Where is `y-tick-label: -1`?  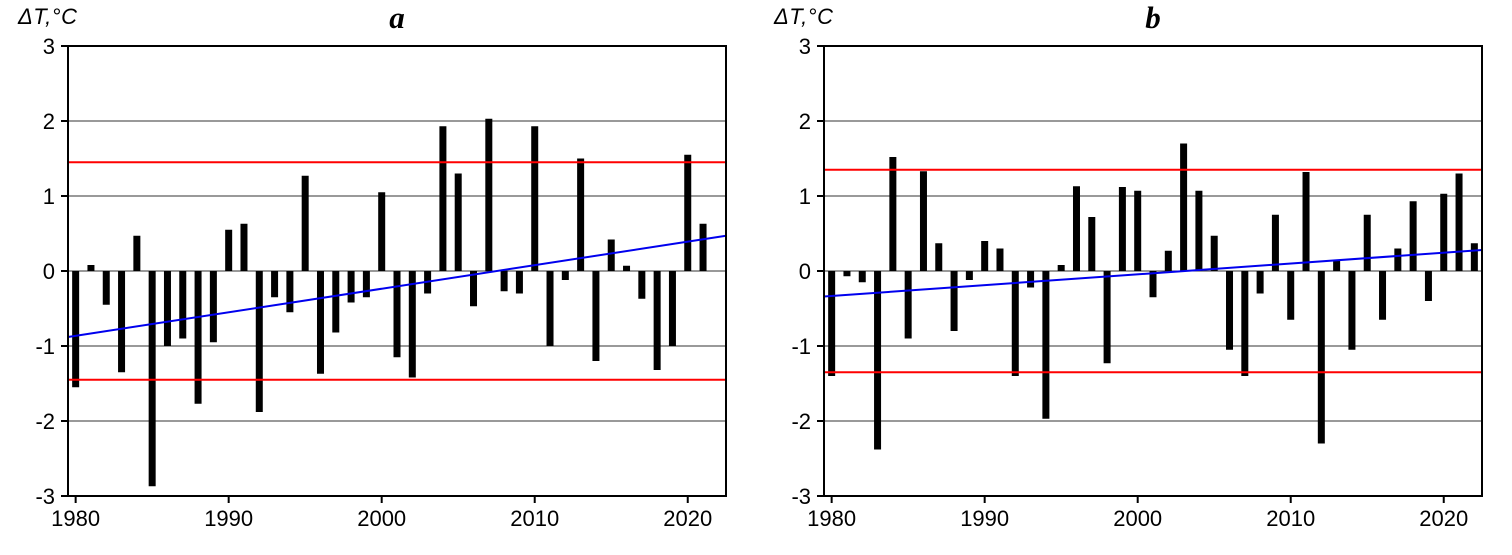
y-tick-label: -1 is located at coordinates (45, 346).